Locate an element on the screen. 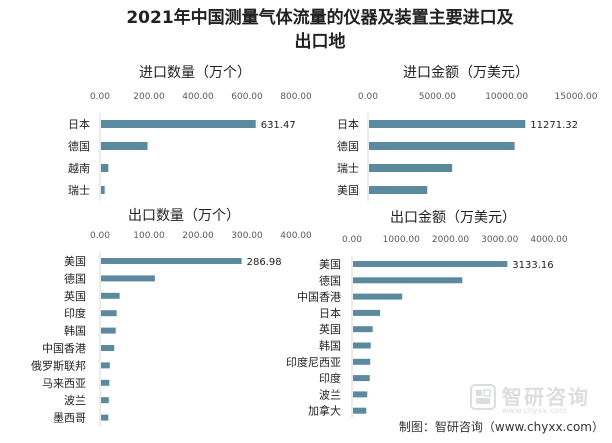  export-value-tick-label: 4000.00 is located at coordinates (548, 240).